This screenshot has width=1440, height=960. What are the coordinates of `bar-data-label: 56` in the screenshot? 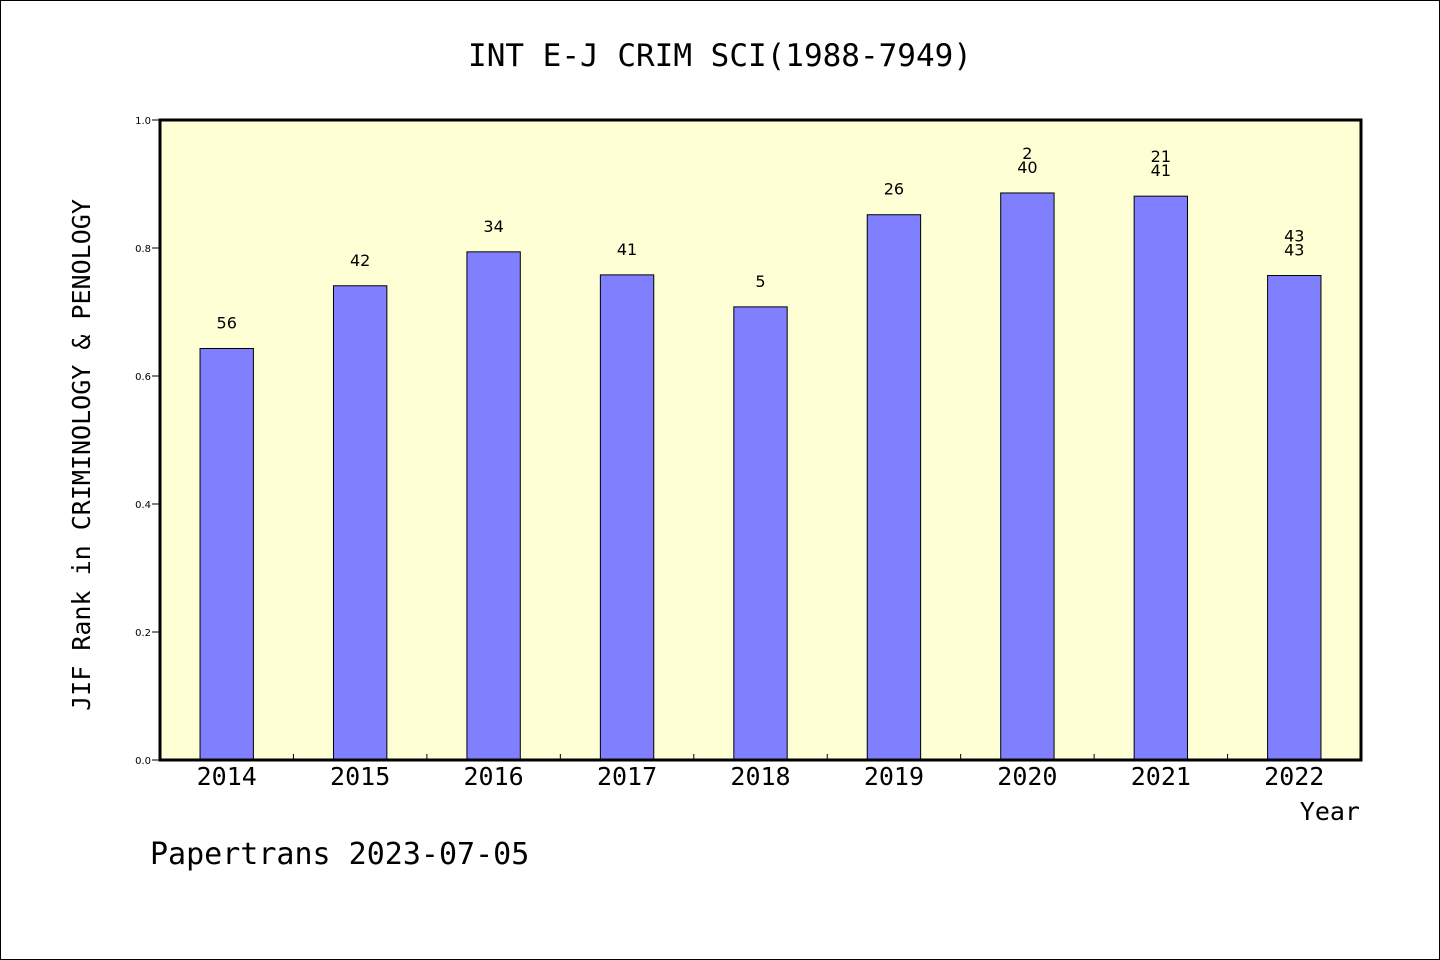 It's located at (227, 322).